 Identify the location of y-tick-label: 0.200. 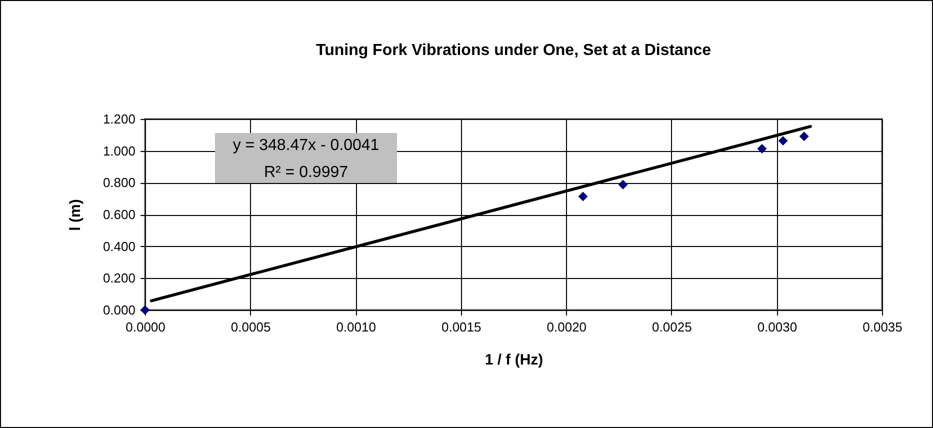
(119, 278).